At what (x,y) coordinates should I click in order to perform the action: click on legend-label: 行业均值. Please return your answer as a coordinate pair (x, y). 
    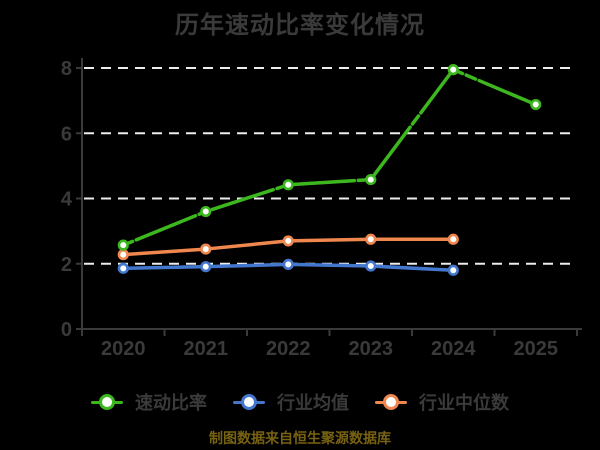
    Looking at the image, I should click on (313, 403).